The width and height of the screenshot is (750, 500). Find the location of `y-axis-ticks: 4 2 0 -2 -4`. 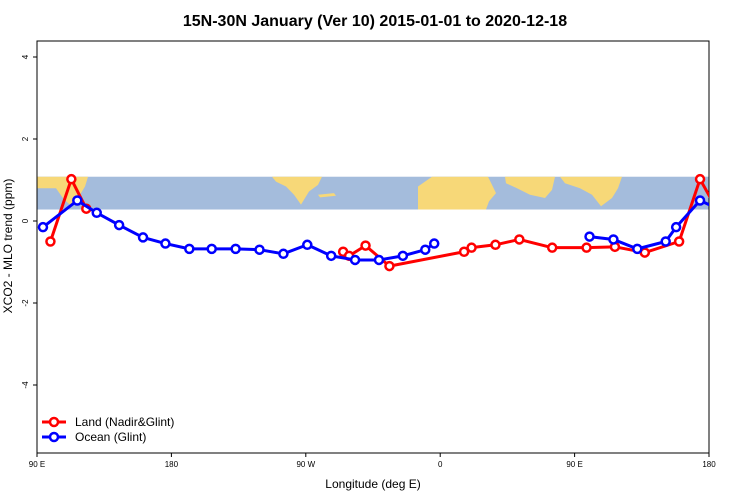

y-axis-ticks: 4 2 0 -2 -4 is located at coordinates (29, 221).